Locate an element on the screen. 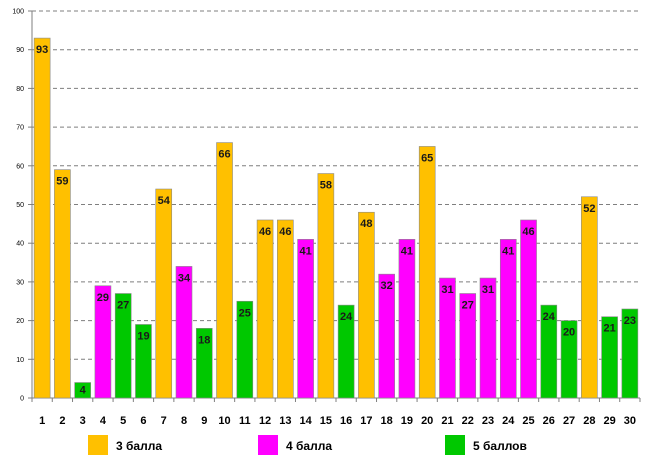 This screenshot has height=470, width=650. y-tick-label: 60 is located at coordinates (20, 166).